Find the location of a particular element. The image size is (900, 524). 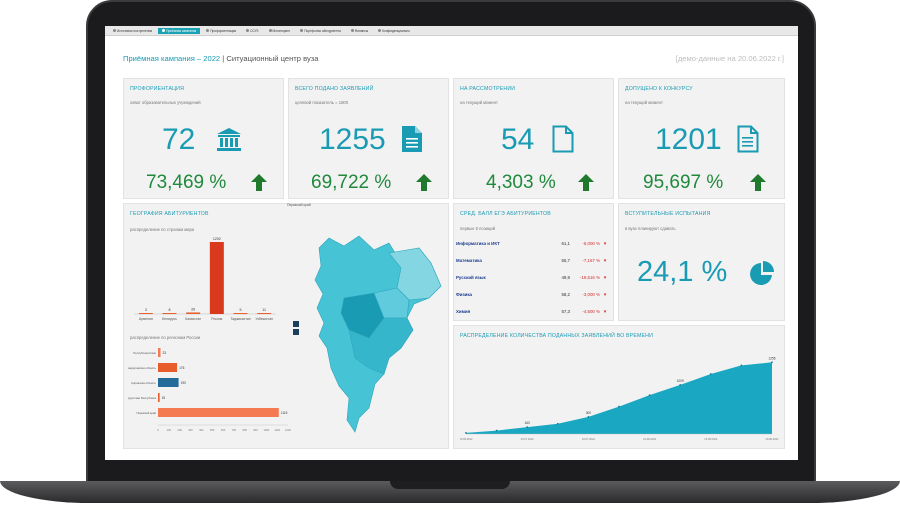

kpi-value: 1255 is located at coordinates (352, 139).